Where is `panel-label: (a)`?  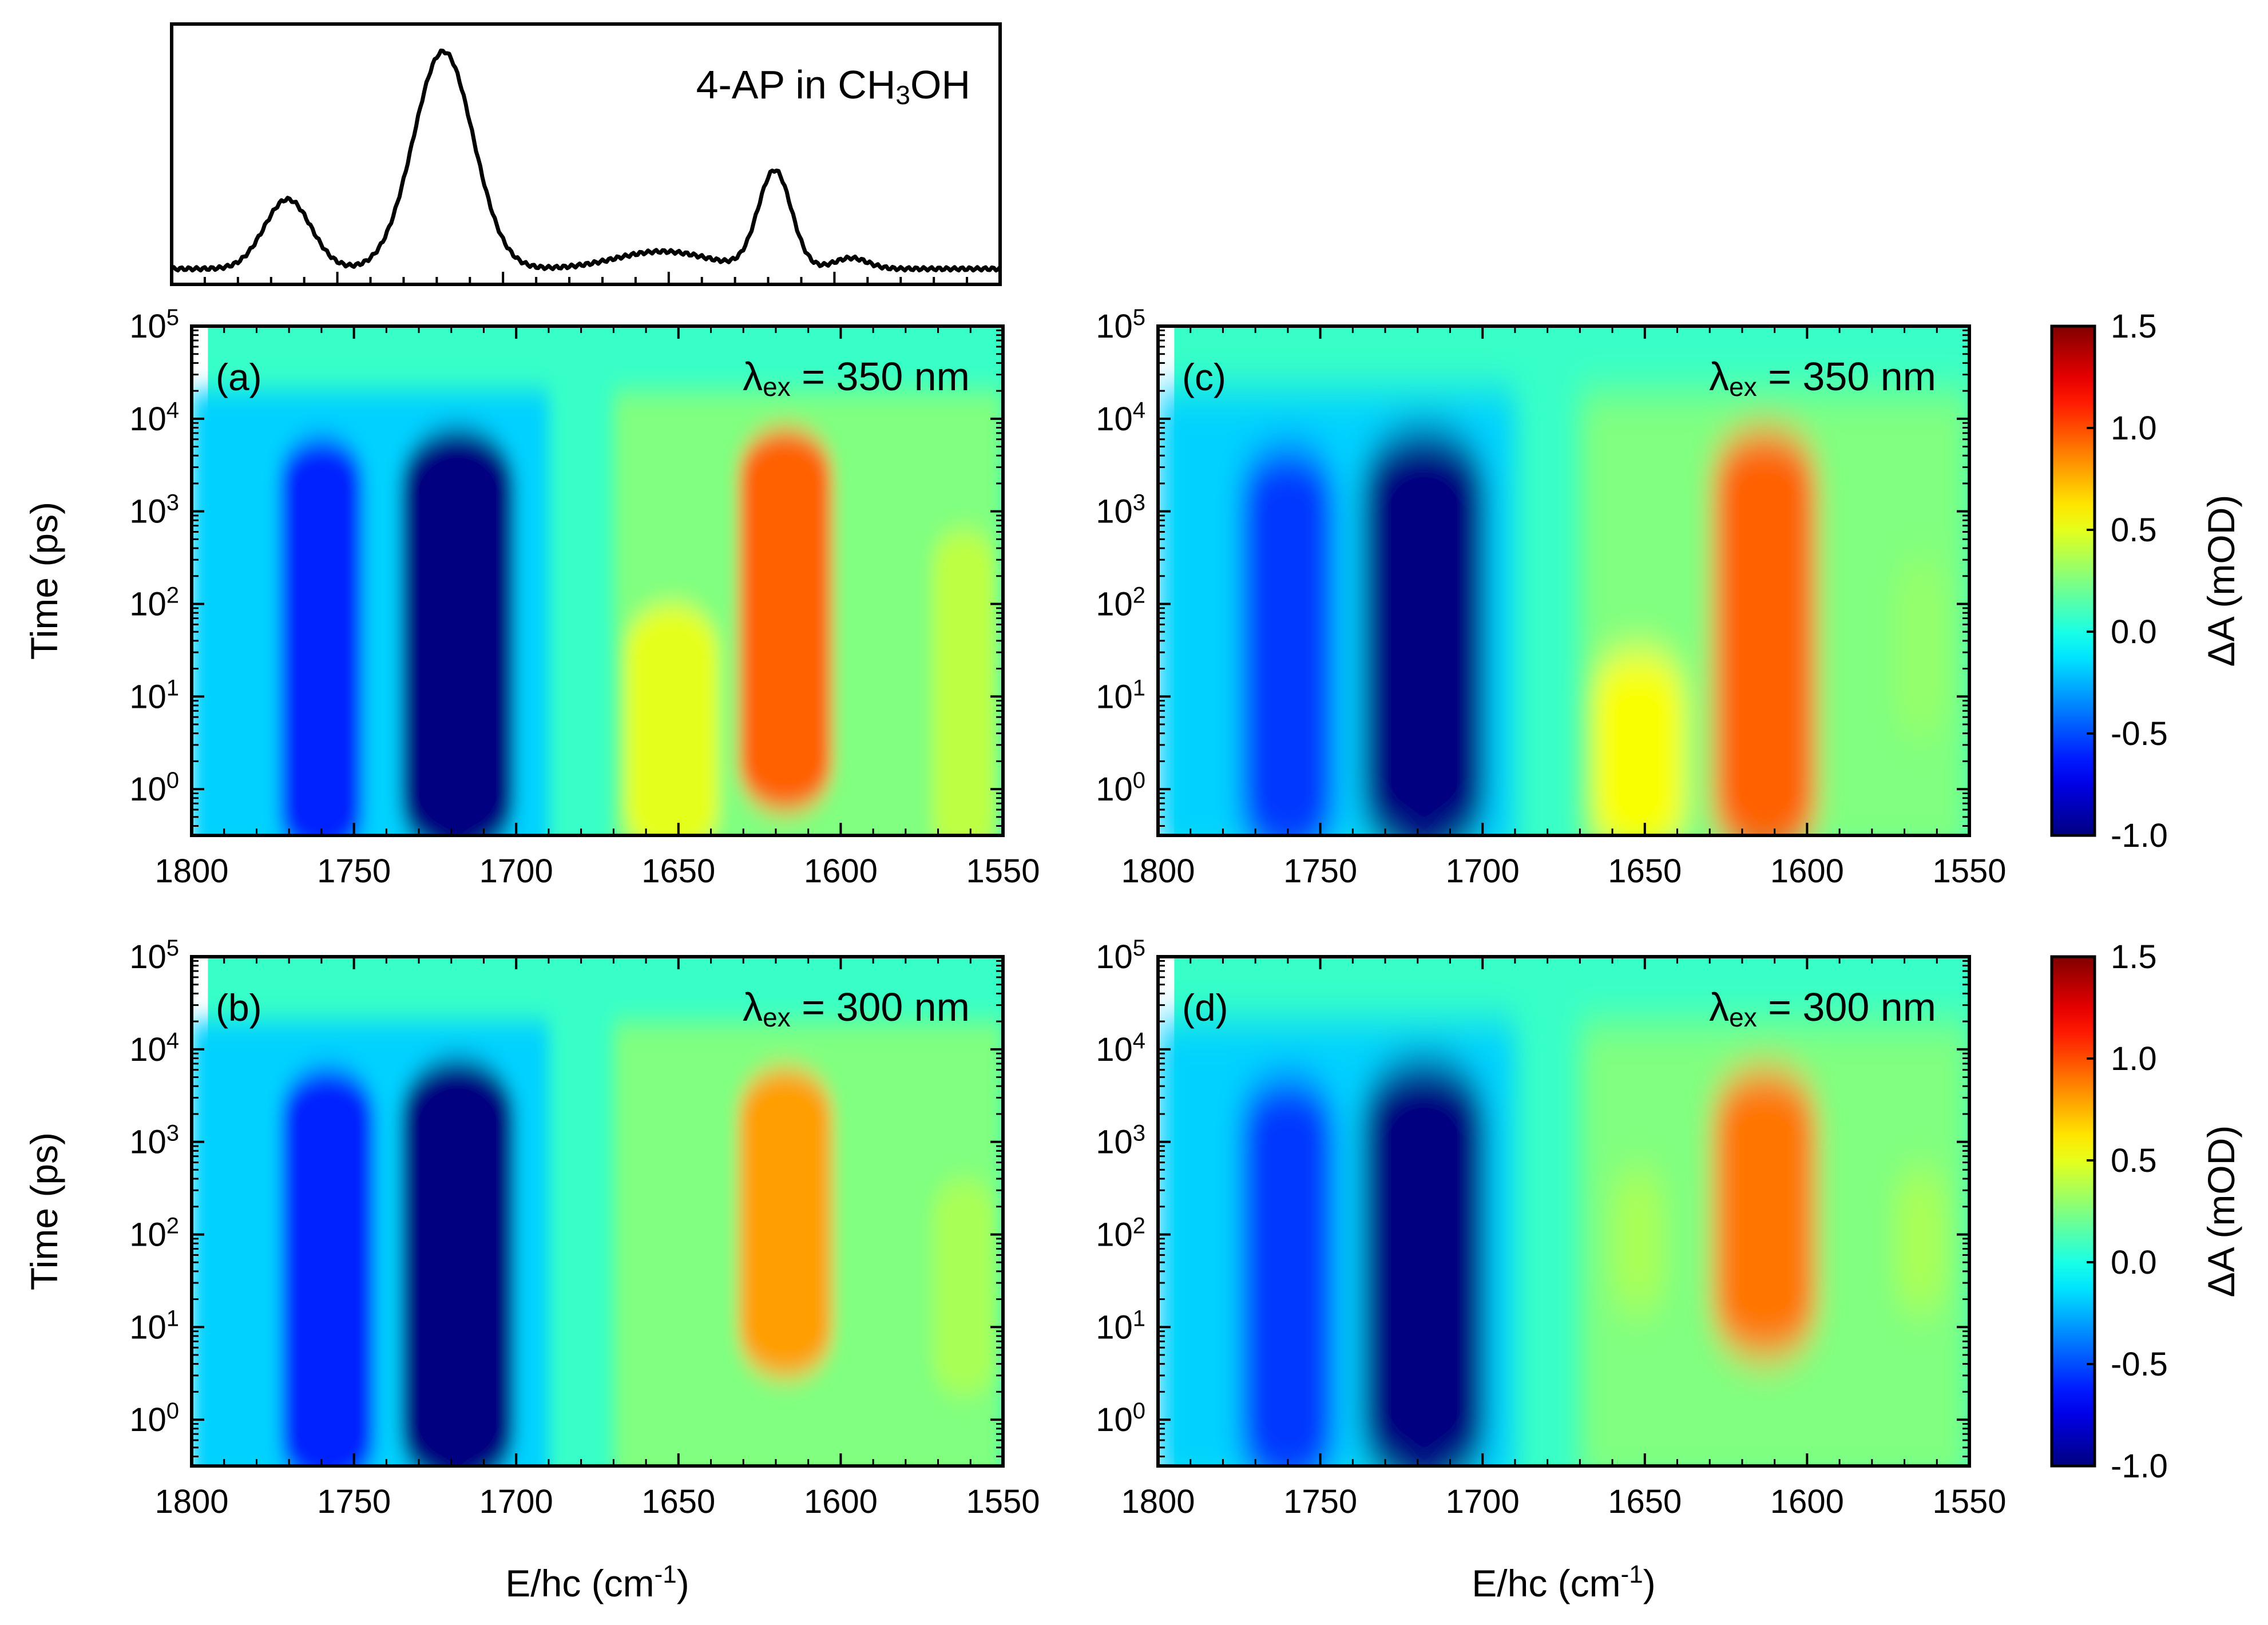 panel-label: (a) is located at coordinates (239, 377).